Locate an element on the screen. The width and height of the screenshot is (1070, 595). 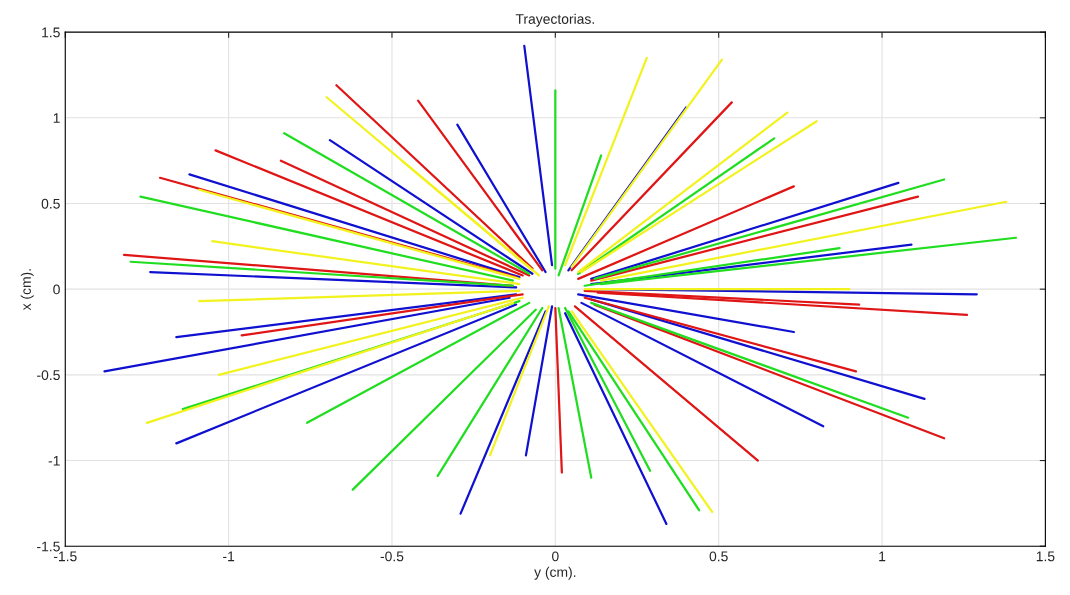
y-tick-label: 0.5 is located at coordinates (50, 203).